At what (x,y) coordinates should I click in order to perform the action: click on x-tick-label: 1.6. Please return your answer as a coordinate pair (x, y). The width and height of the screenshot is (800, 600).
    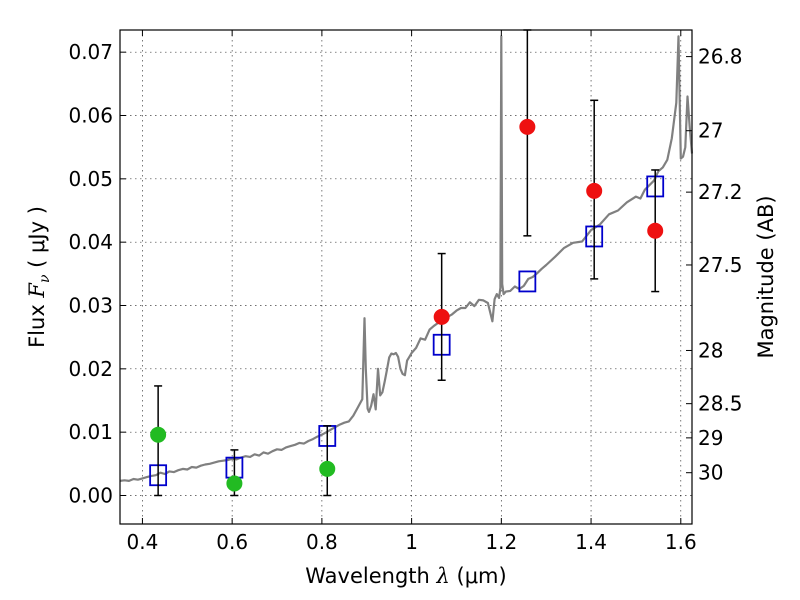
    Looking at the image, I should click on (681, 542).